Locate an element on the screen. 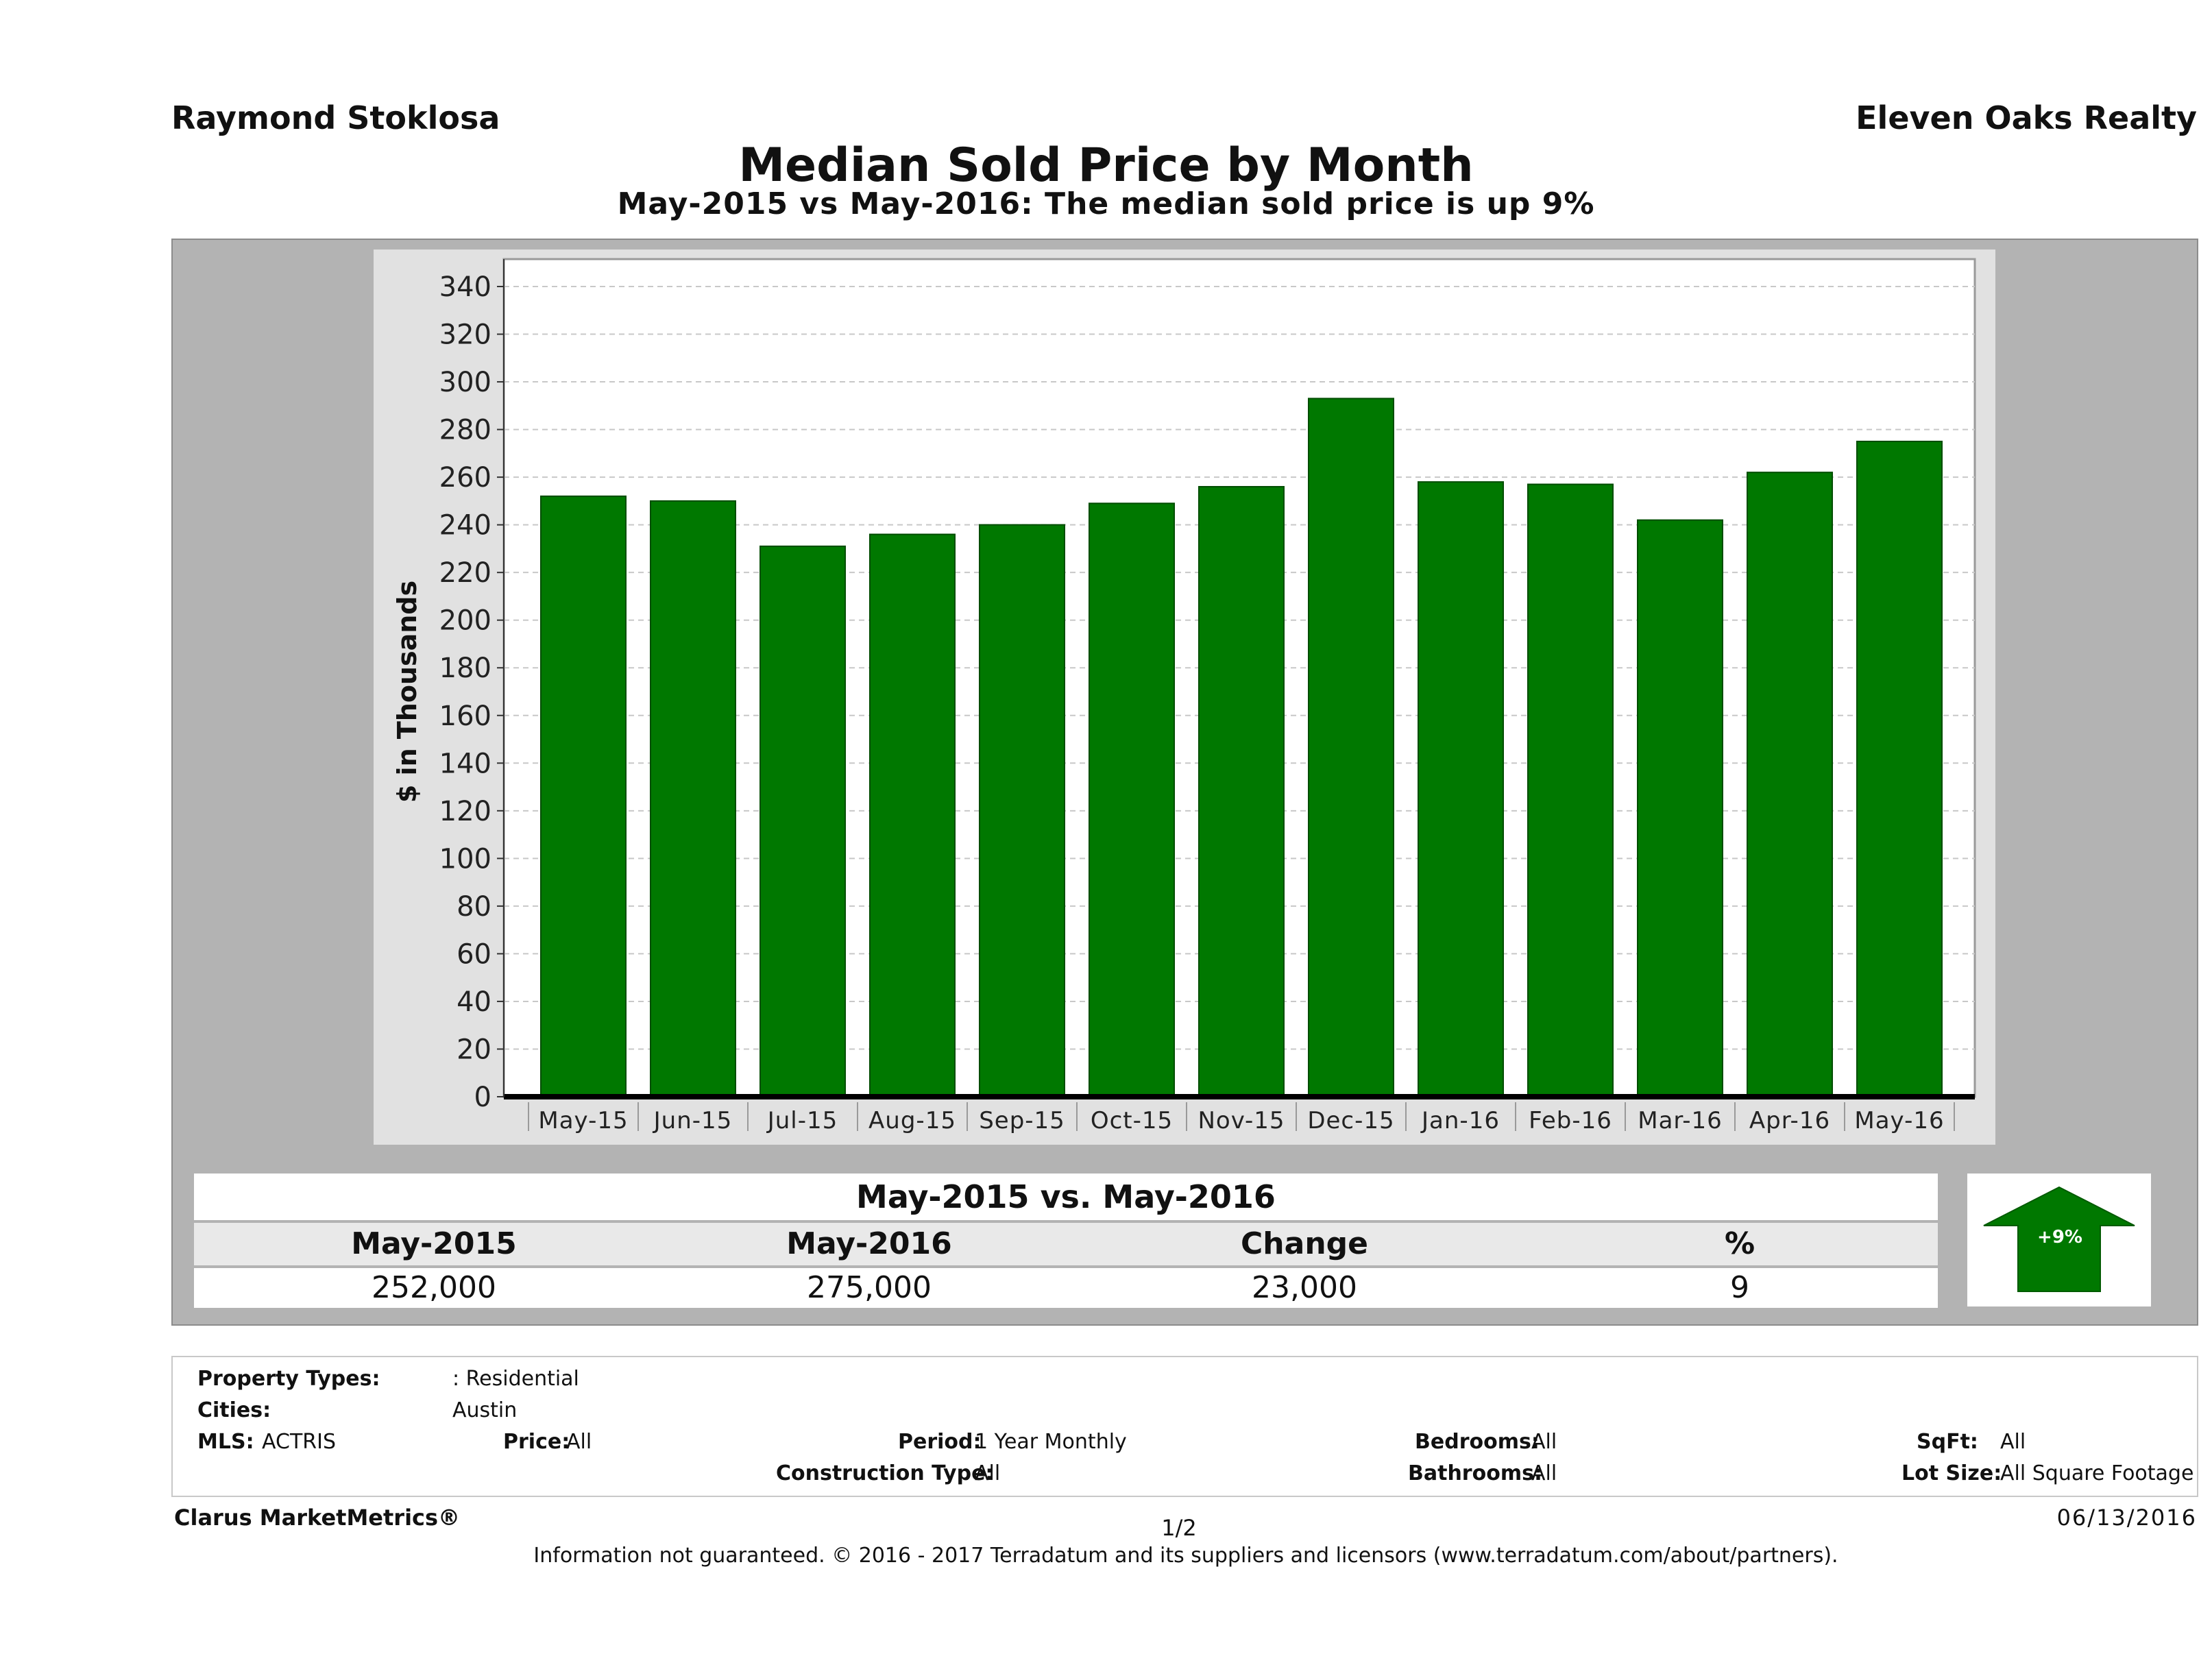 This screenshot has width=2212, height=1678. sqft-label: SqFt: is located at coordinates (1947, 1442).